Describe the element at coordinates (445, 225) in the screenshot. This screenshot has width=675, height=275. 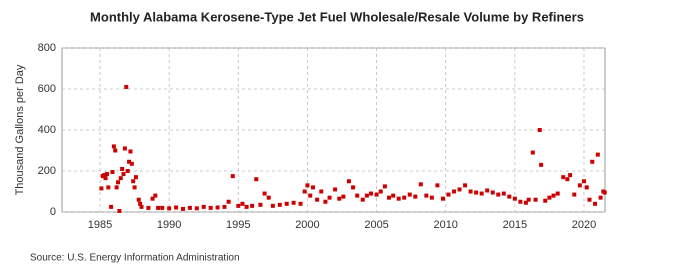
I see `x-tick-label: 2010` at that location.